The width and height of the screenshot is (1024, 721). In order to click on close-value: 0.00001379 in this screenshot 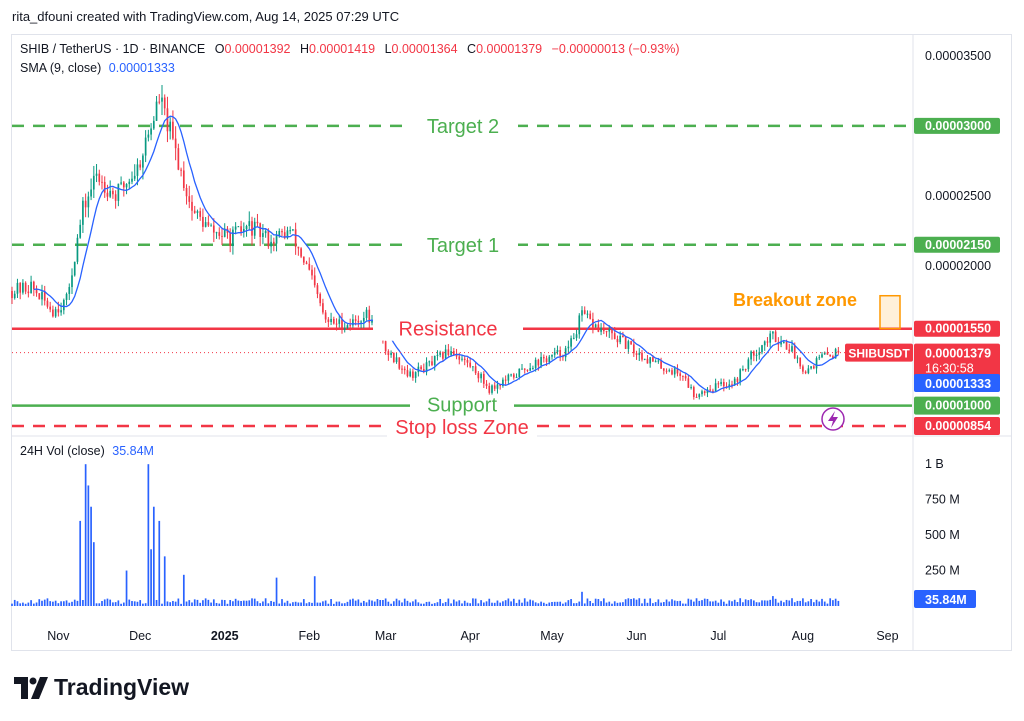, I will do `click(509, 49)`.